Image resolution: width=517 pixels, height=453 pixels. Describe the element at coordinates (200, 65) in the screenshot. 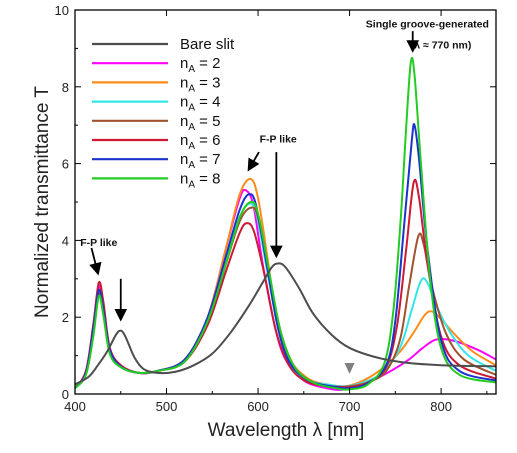

I see `legend-label-1: nA = 2` at that location.